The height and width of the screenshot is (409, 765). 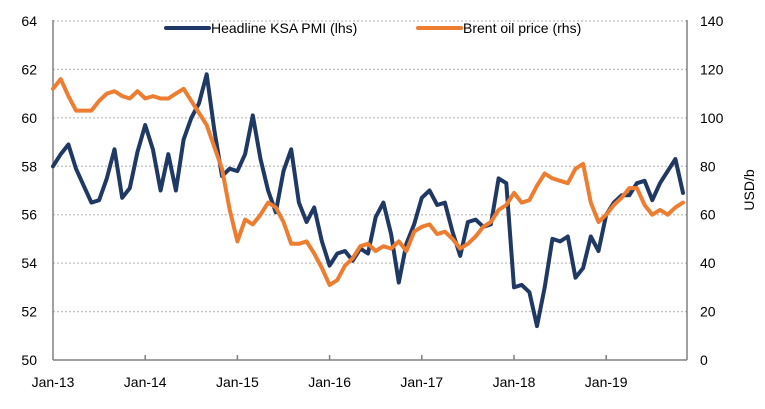 What do you see at coordinates (53, 382) in the screenshot?
I see `x-tick-label: Jan-13` at bounding box center [53, 382].